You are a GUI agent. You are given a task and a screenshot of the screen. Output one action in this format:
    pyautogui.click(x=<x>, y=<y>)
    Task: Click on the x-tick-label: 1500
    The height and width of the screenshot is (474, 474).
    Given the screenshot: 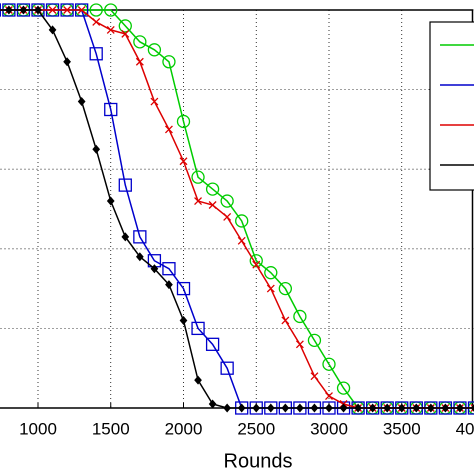 What is the action you would take?
    pyautogui.click(x=111, y=428)
    